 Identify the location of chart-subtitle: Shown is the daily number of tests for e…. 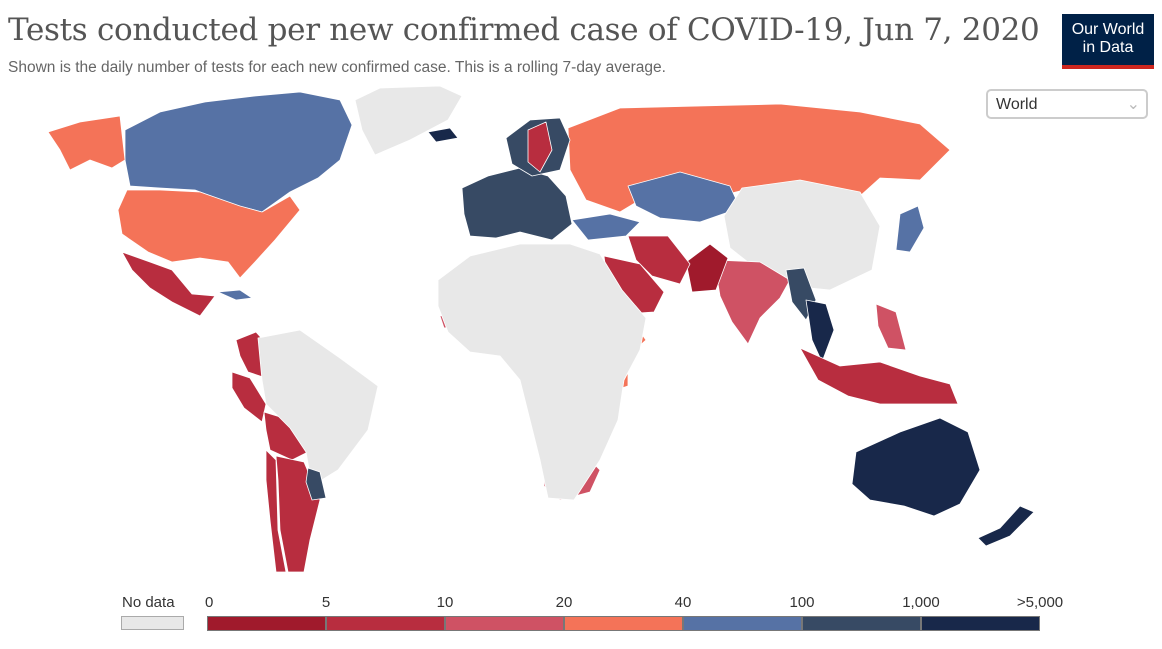
(337, 67).